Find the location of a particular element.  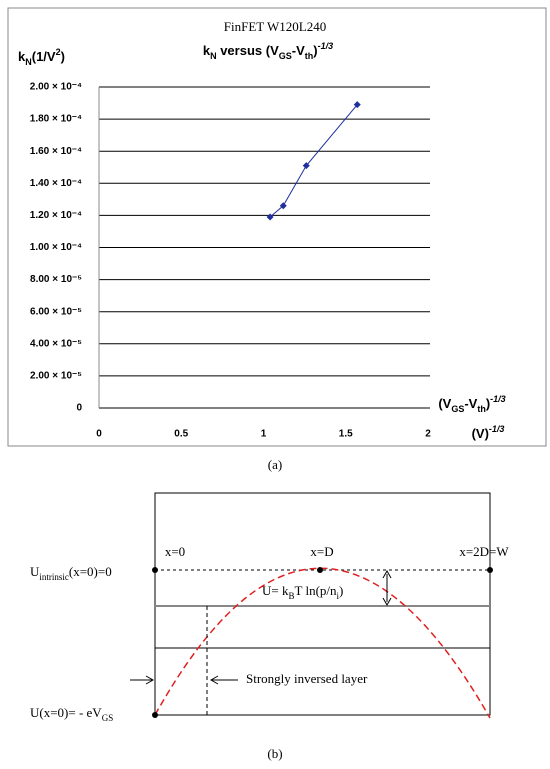

y-tick-label: 0 is located at coordinates (79, 408).